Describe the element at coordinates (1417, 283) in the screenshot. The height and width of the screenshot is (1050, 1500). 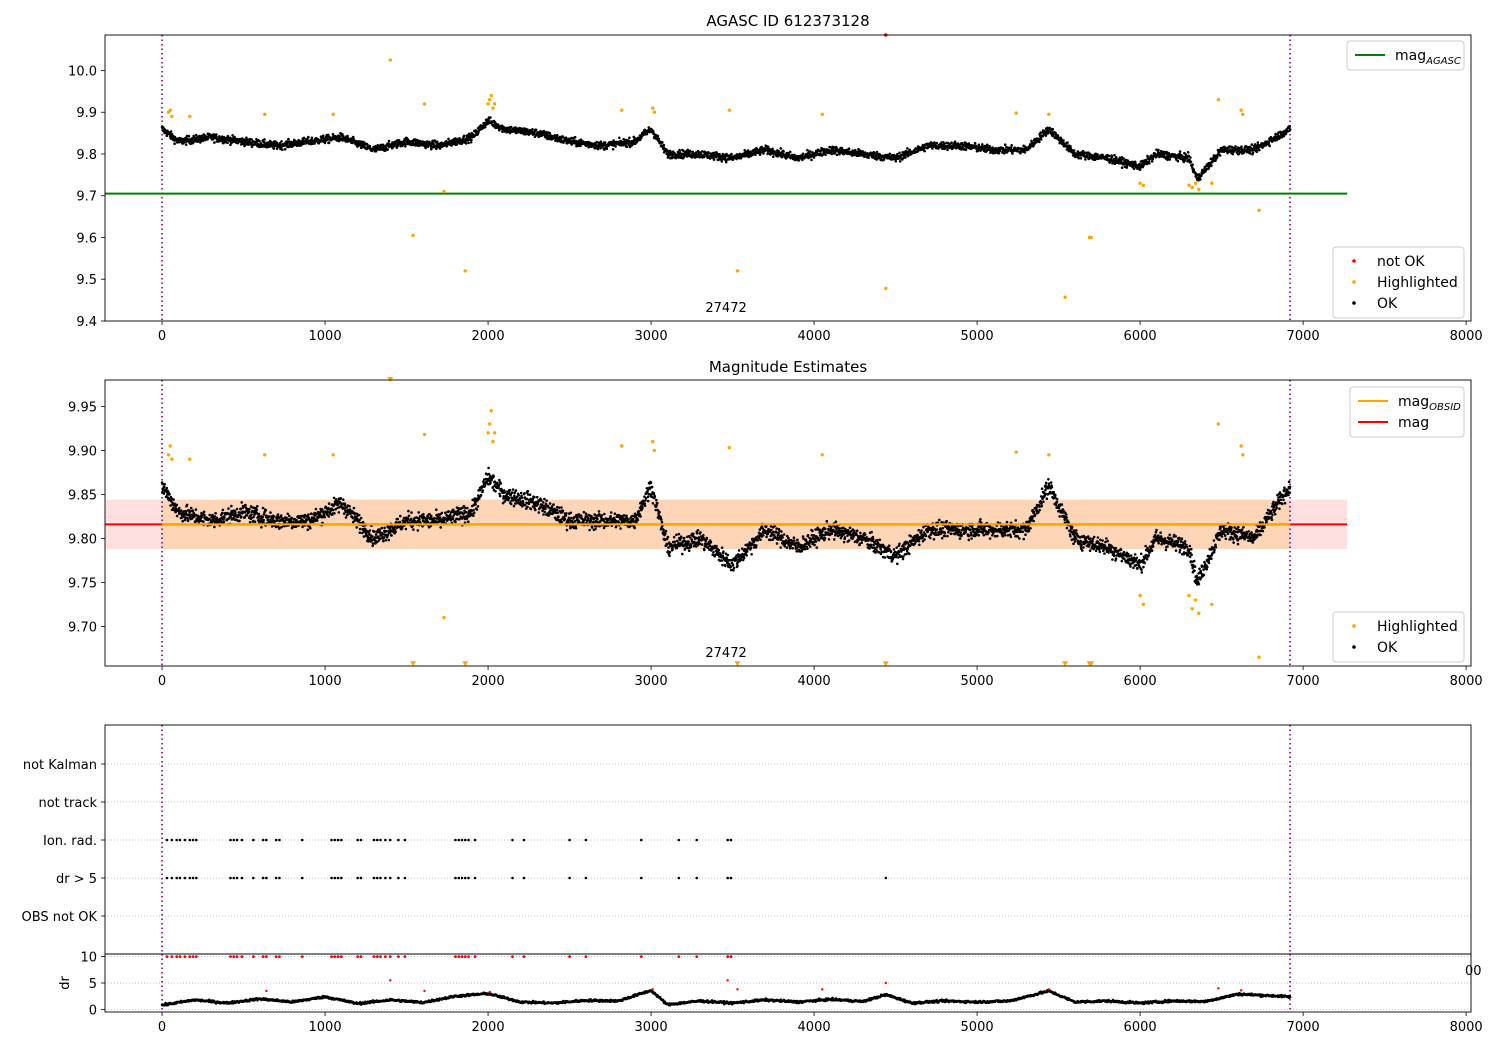
I see `panel-1-legend-markers-label: Highlighted` at that location.